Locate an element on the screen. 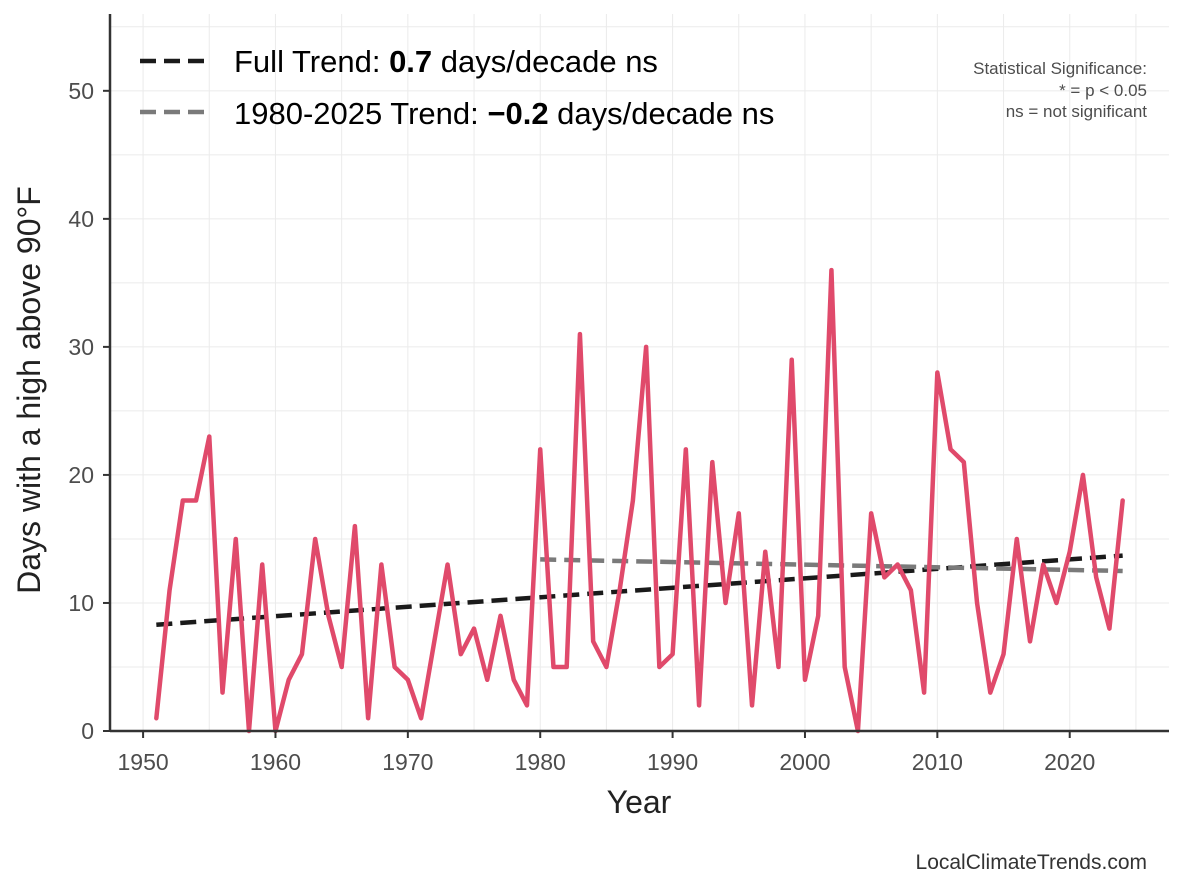  y-axis-title: Days with a high above 90°F is located at coordinates (29, 390).